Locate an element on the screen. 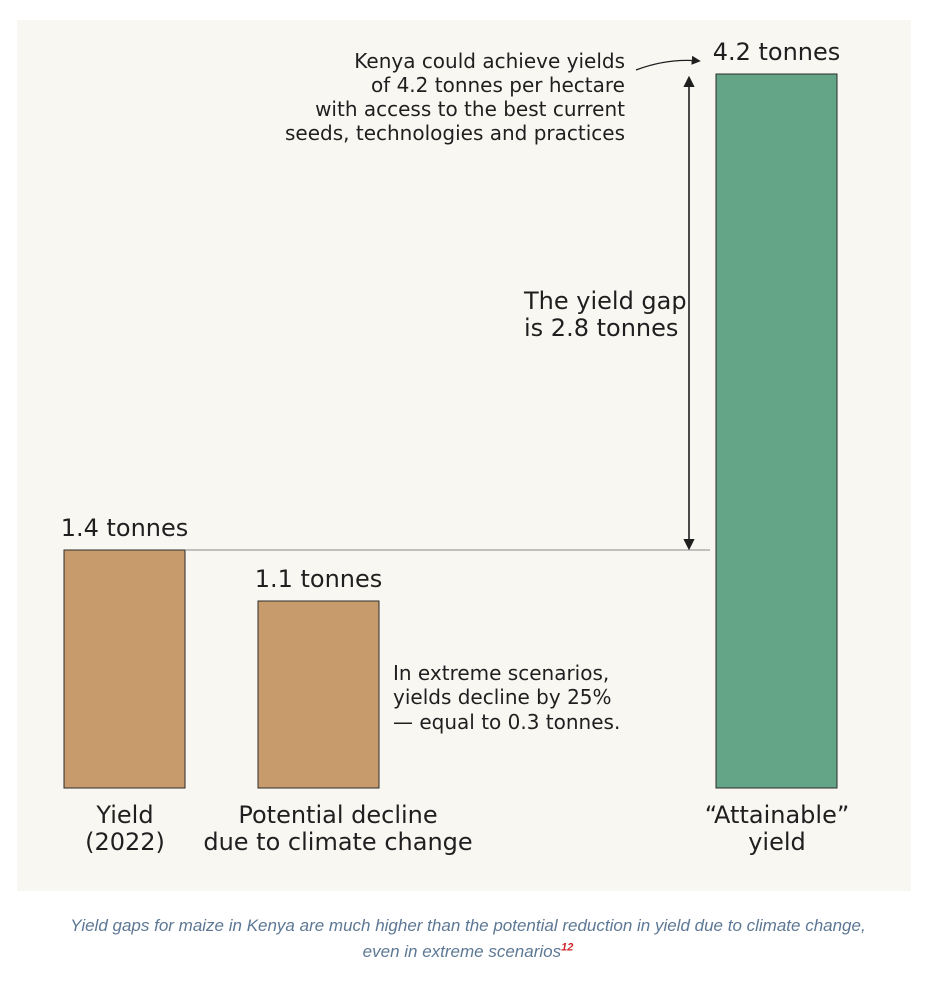 This screenshot has height=982, width=936. category-label-yield-year: (2022) is located at coordinates (125, 842).